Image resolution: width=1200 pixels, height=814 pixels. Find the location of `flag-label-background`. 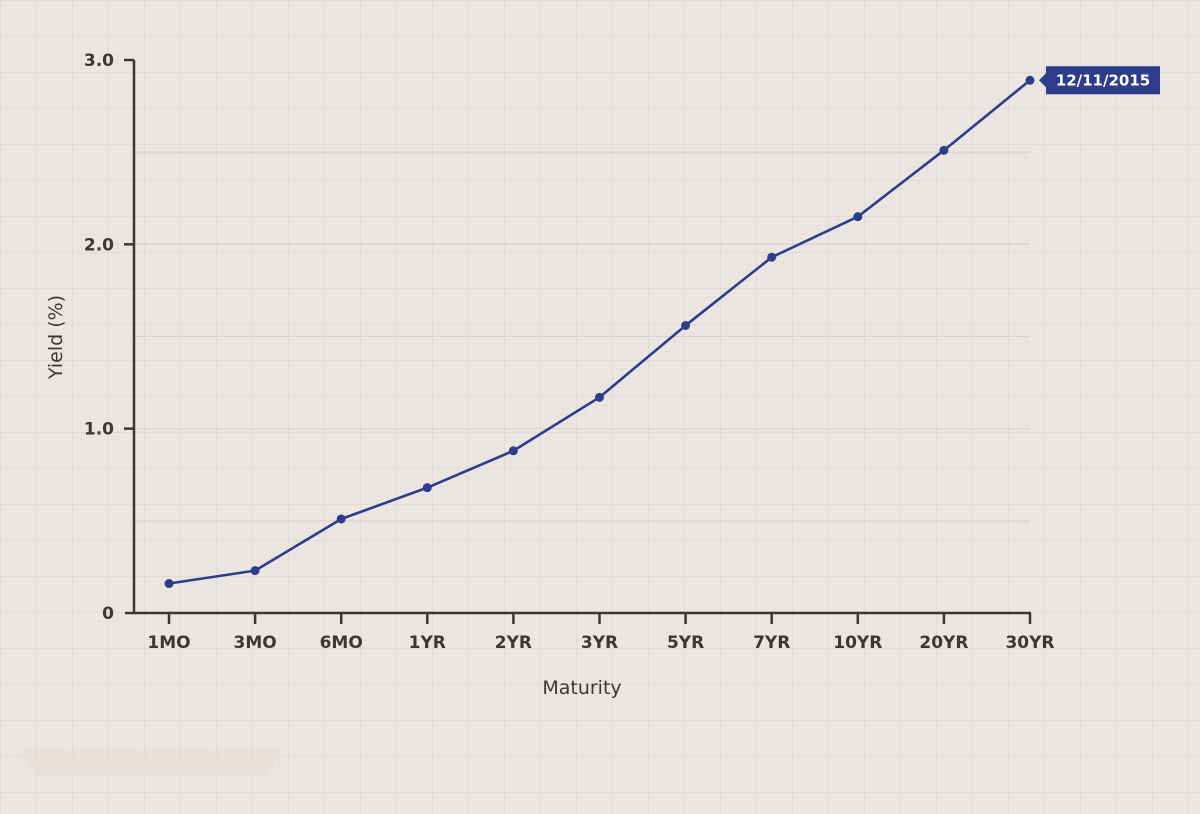

flag-label-background is located at coordinates (1099, 80).